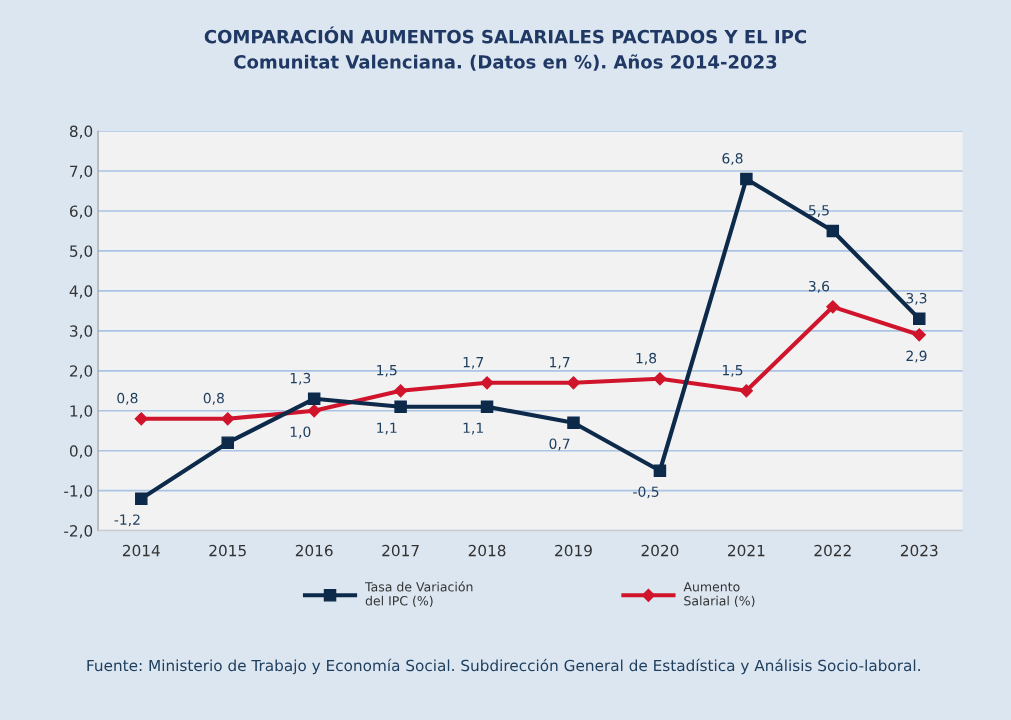 This screenshot has width=1011, height=720. I want to click on y-tick-label: 2,0, so click(81, 372).